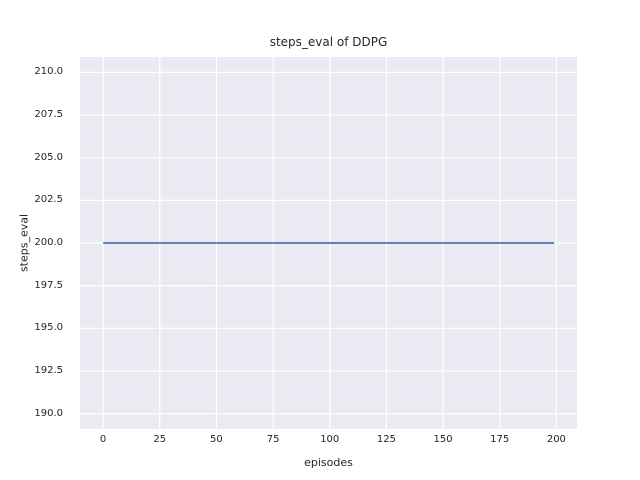 The image size is (640, 480). Describe the element at coordinates (48, 370) in the screenshot. I see `y-tick-label: 192.5` at that location.